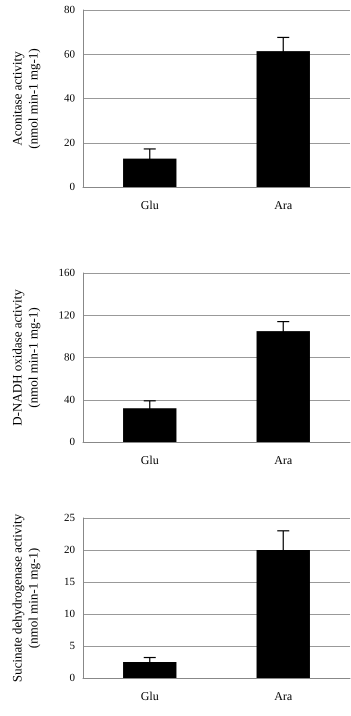 This screenshot has width=351, height=716. Describe the element at coordinates (25, 98) in the screenshot. I see `y-axis-title: Aconitase activity (nmol min-1 mg-1)` at that location.